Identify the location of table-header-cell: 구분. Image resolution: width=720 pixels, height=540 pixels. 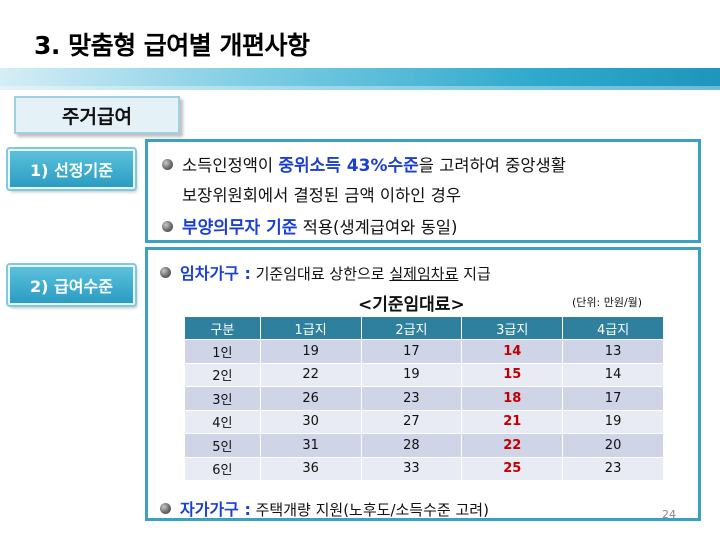
(222, 328).